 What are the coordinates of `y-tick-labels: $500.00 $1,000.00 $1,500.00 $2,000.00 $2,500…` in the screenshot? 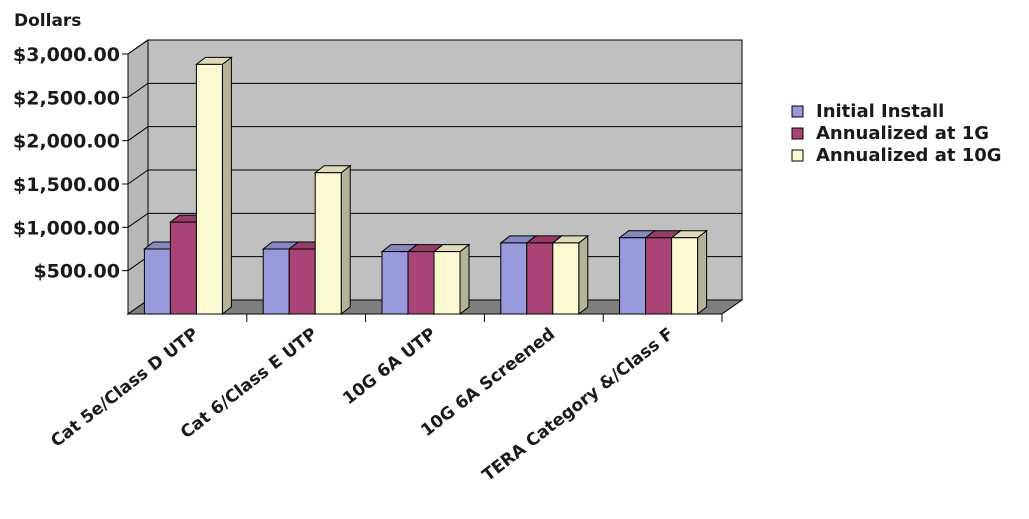 It's located at (66, 163).